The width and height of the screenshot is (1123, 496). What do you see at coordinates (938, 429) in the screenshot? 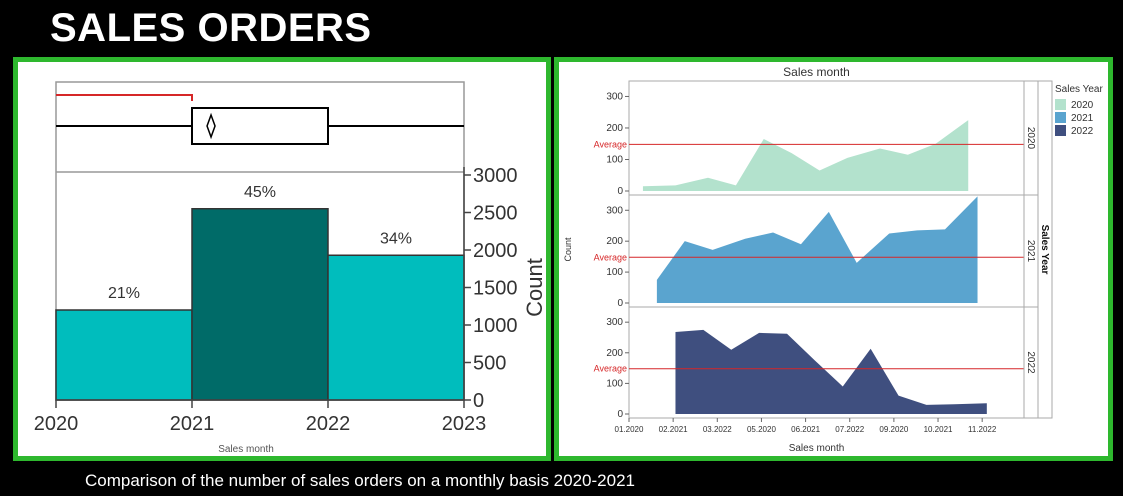
I see `x-tick-label: 10.2021` at bounding box center [938, 429].